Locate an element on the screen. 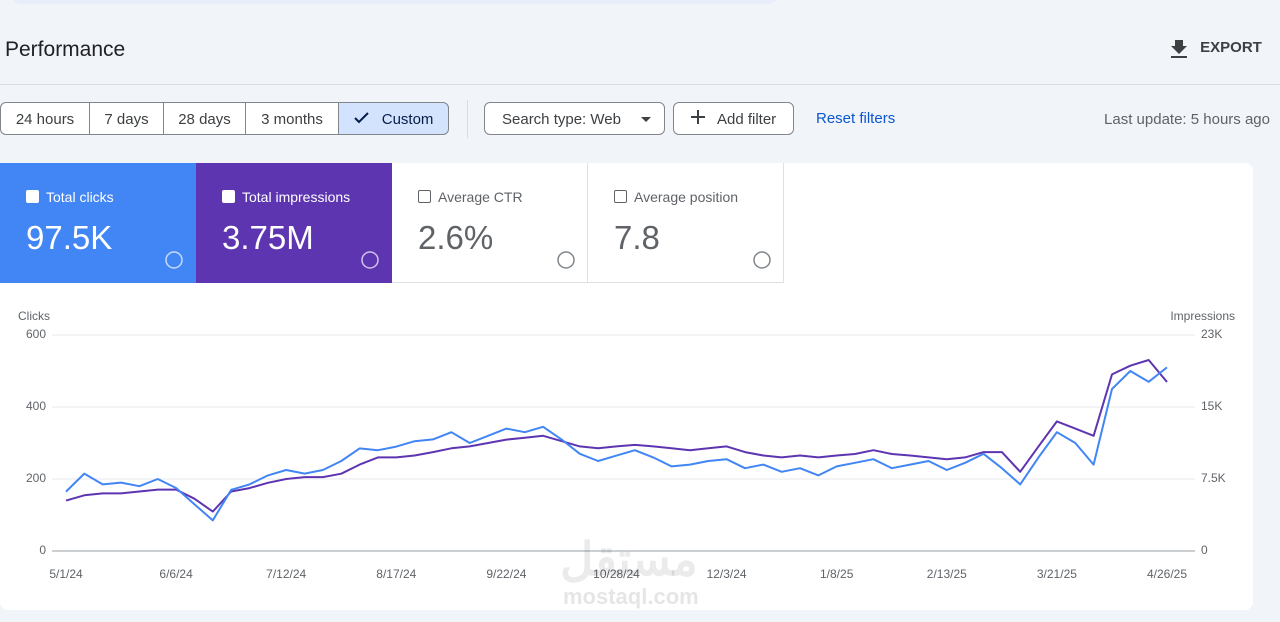  metric-label: Total impressions is located at coordinates (296, 197).